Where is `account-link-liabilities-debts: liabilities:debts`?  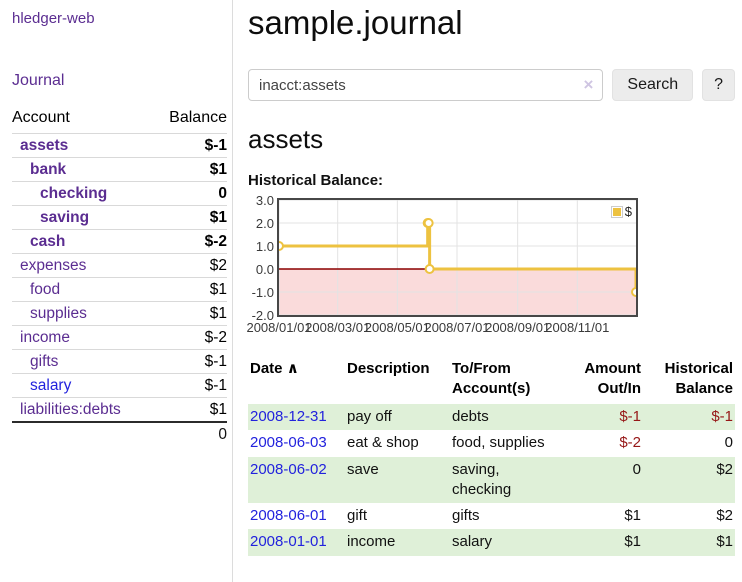 account-link-liabilities-debts: liabilities:debts is located at coordinates (70, 409).